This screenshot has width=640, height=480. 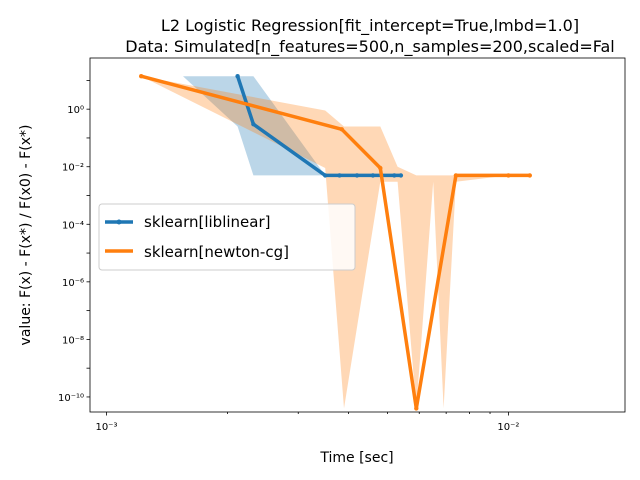 What do you see at coordinates (508, 427) in the screenshot?
I see `x-tick-label: 10⁻²` at bounding box center [508, 427].